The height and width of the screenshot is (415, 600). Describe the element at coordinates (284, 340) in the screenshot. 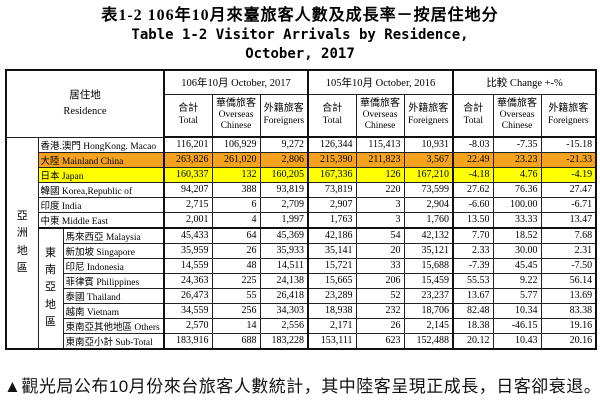

I see `cell-value: 183,228` at that location.